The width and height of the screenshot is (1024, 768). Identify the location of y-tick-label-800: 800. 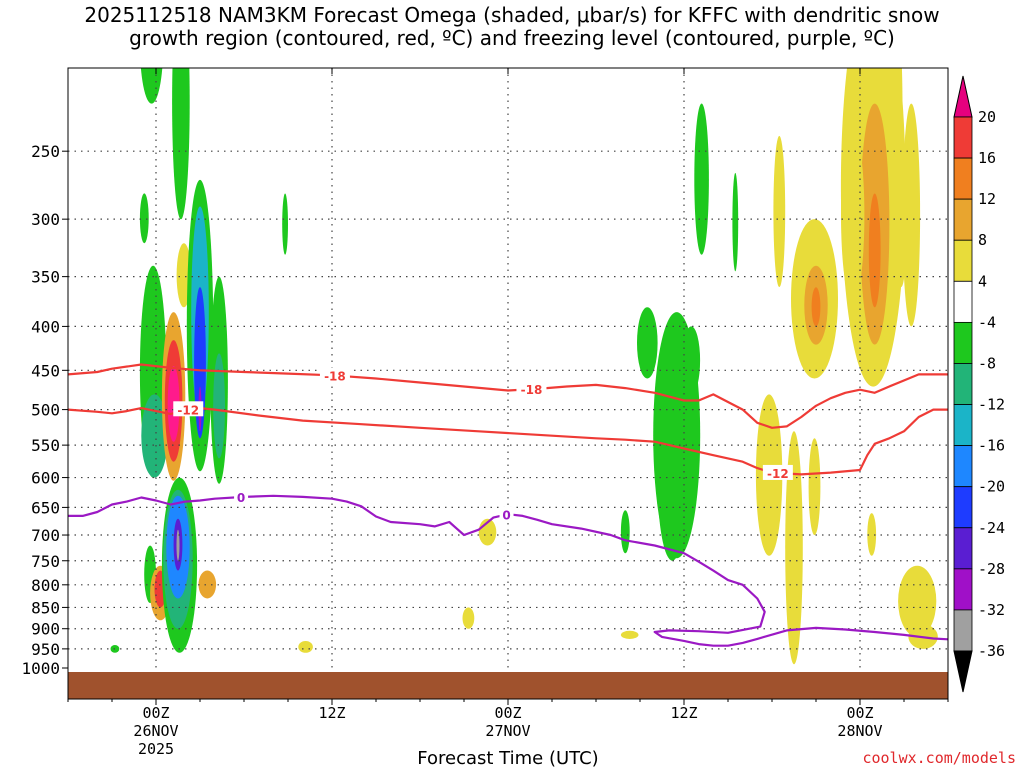
(45, 585).